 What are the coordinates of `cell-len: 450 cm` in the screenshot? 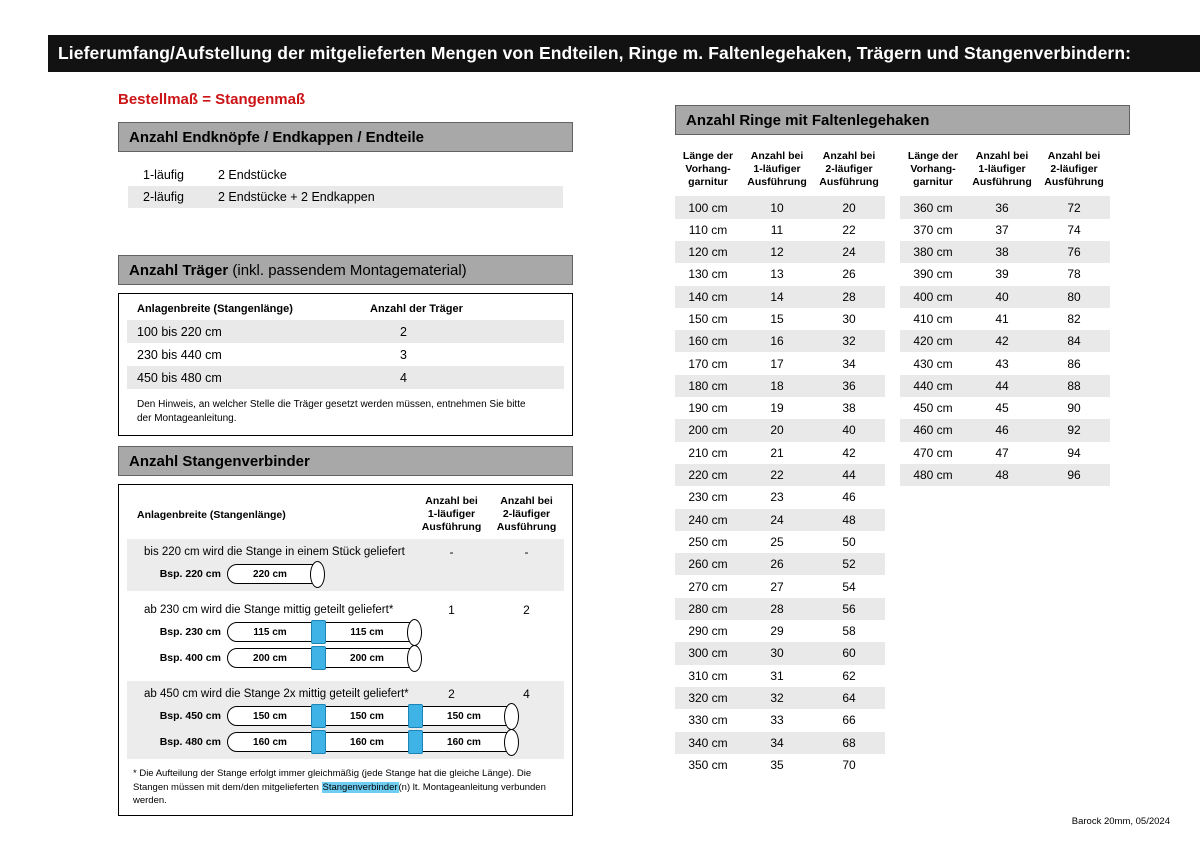 It's located at (933, 408).